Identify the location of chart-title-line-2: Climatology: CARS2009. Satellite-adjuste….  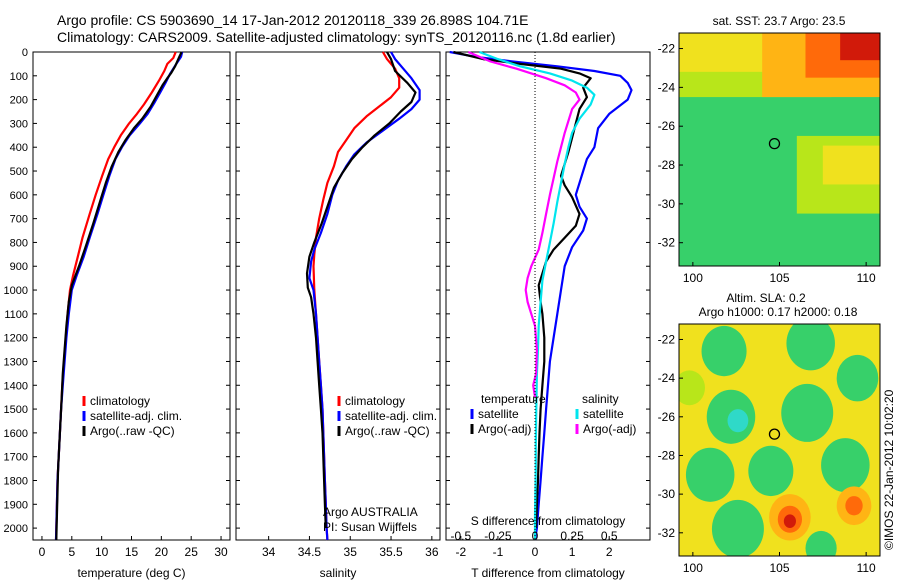
(336, 37).